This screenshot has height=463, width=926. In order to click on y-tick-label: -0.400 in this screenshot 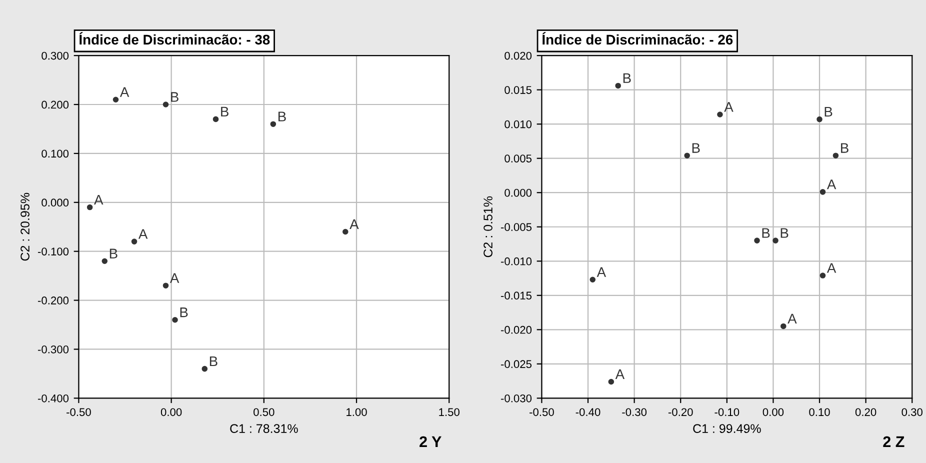, I will do `click(53, 398)`.